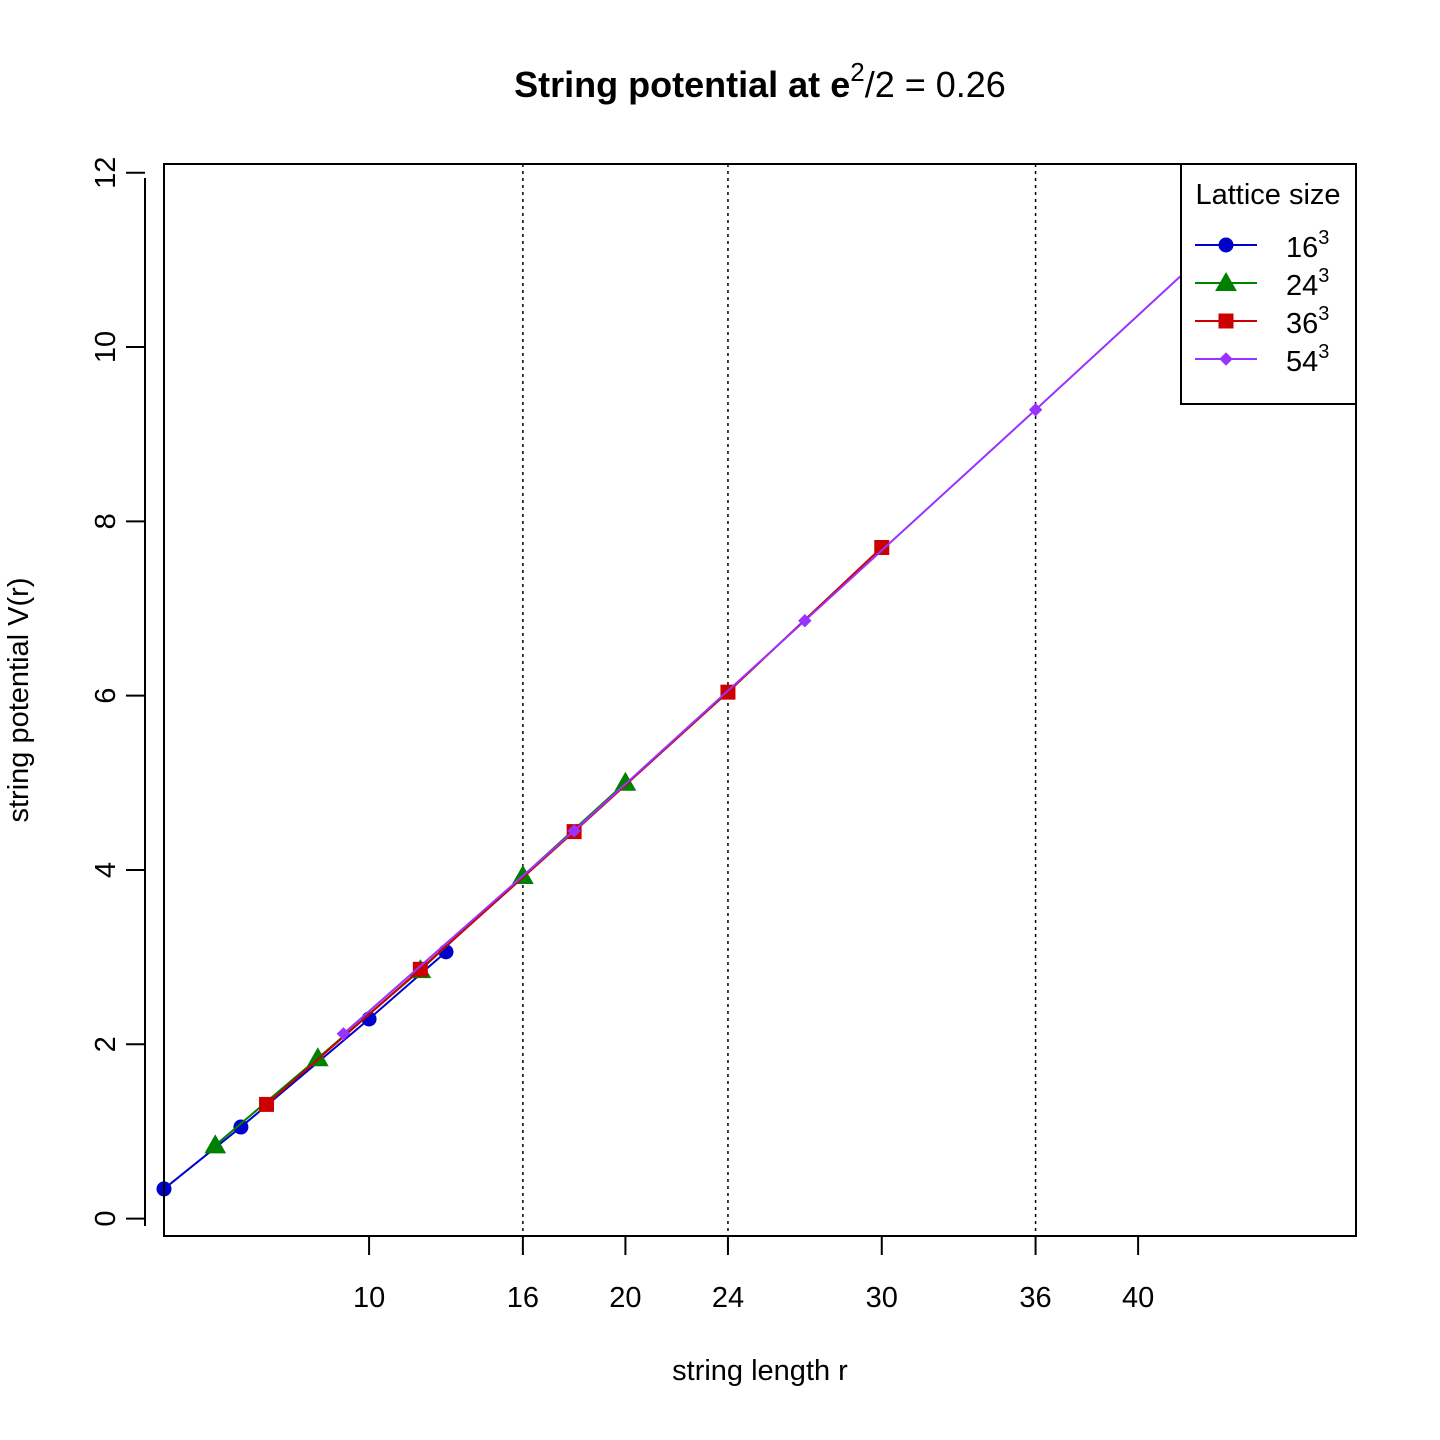  I want to click on legend-label-base: 54, so click(1302, 362).